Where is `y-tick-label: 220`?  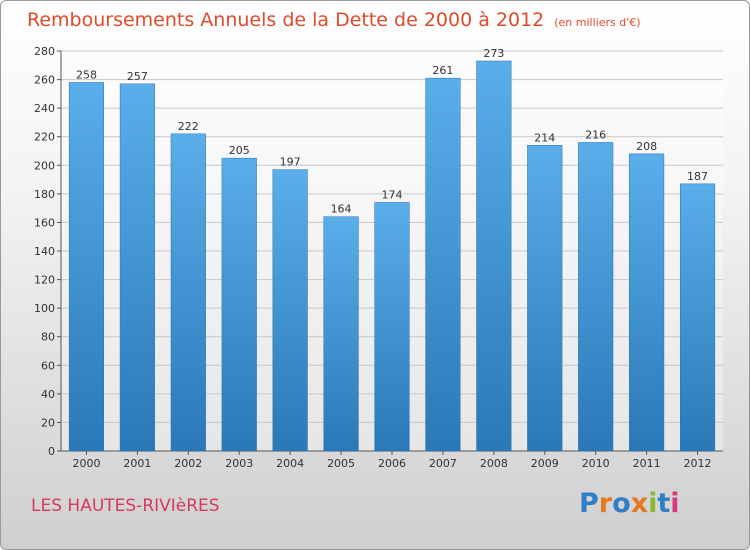 y-tick-label: 220 is located at coordinates (44, 137).